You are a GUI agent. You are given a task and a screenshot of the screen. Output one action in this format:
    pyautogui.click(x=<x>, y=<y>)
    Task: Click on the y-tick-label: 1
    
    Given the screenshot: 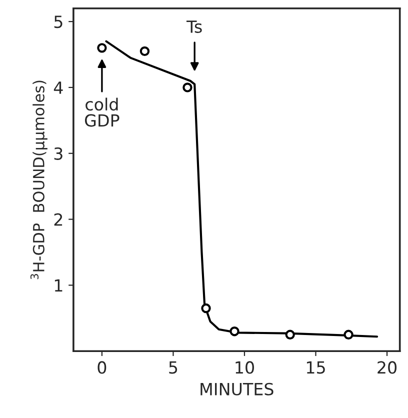 What is the action you would take?
    pyautogui.click(x=58, y=285)
    